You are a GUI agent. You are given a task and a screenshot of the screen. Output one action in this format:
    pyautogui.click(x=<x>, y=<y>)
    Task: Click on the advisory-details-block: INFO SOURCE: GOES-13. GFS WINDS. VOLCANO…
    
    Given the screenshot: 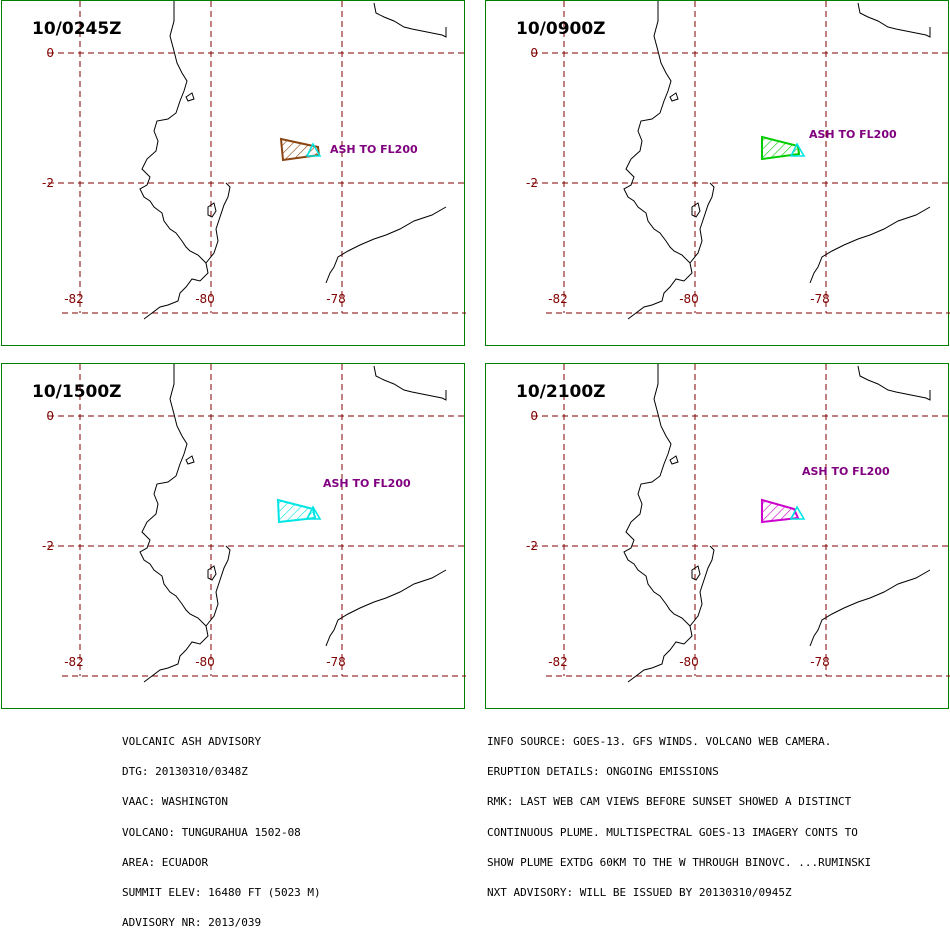 What is the action you would take?
    pyautogui.click(x=679, y=812)
    